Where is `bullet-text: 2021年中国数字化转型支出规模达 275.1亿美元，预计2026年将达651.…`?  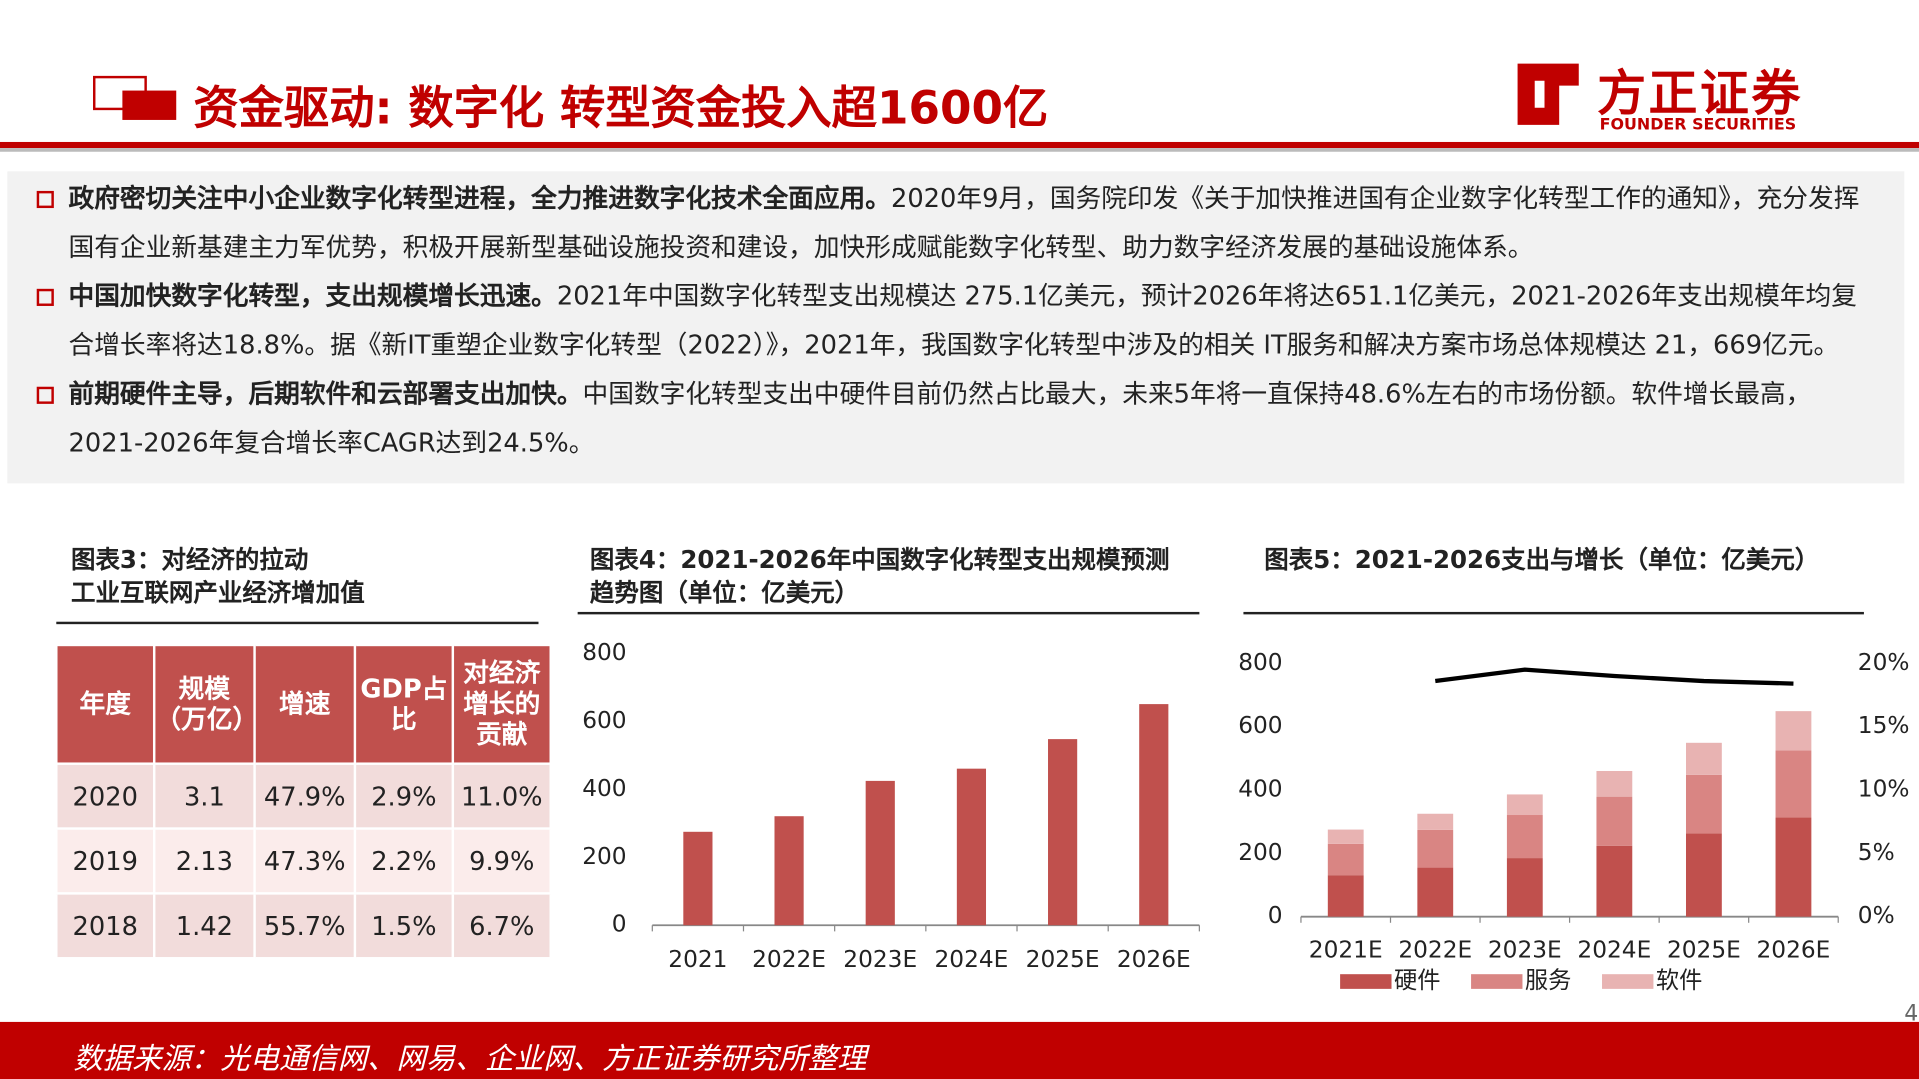 bullet-text: 2021年中国数字化转型支出规模达 275.1亿美元，预计2026年将达651.… is located at coordinates (962, 320).